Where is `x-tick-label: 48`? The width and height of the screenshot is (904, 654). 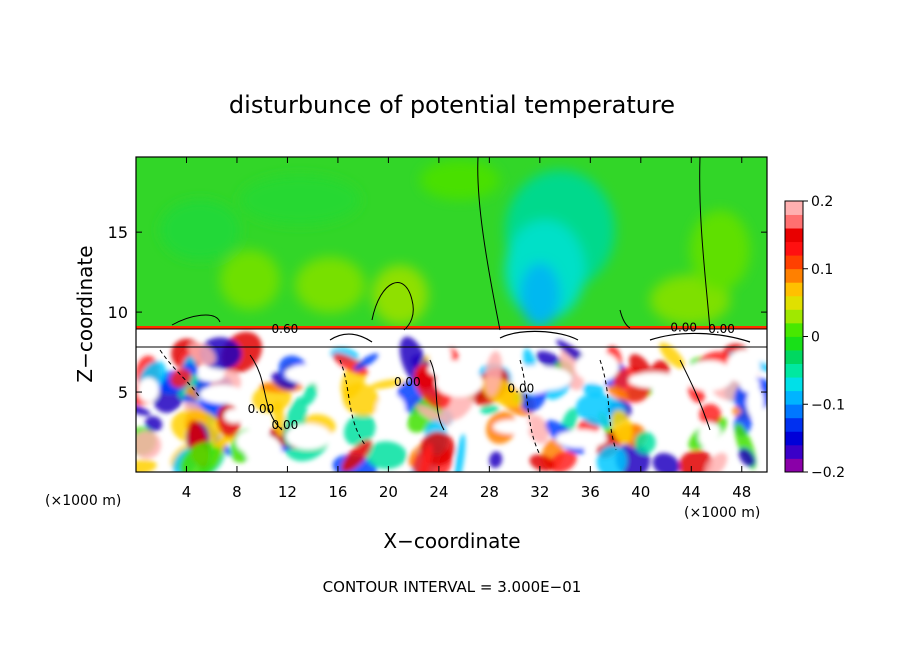 x-tick-label: 48 is located at coordinates (741, 492).